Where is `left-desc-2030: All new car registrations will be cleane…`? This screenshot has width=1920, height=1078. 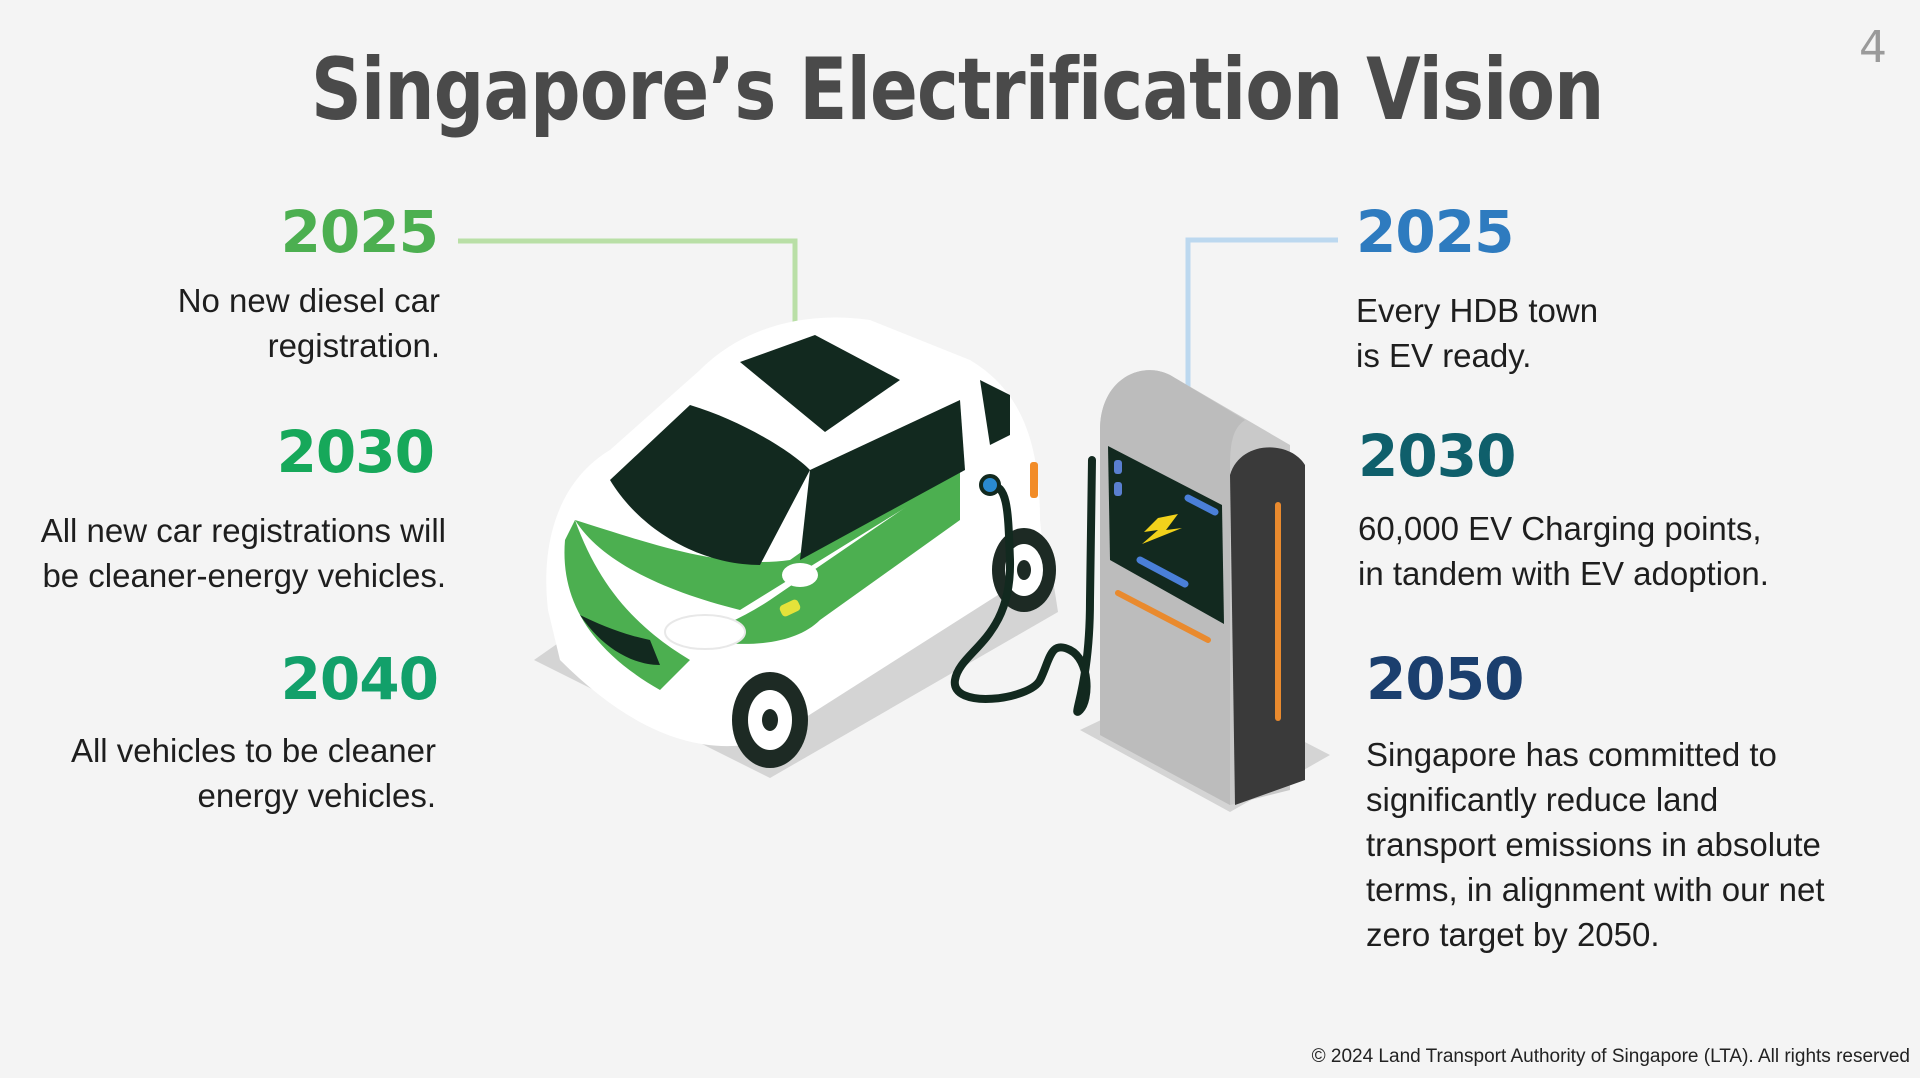
left-desc-2030: All new car registrations will be cleane… is located at coordinates (243, 553).